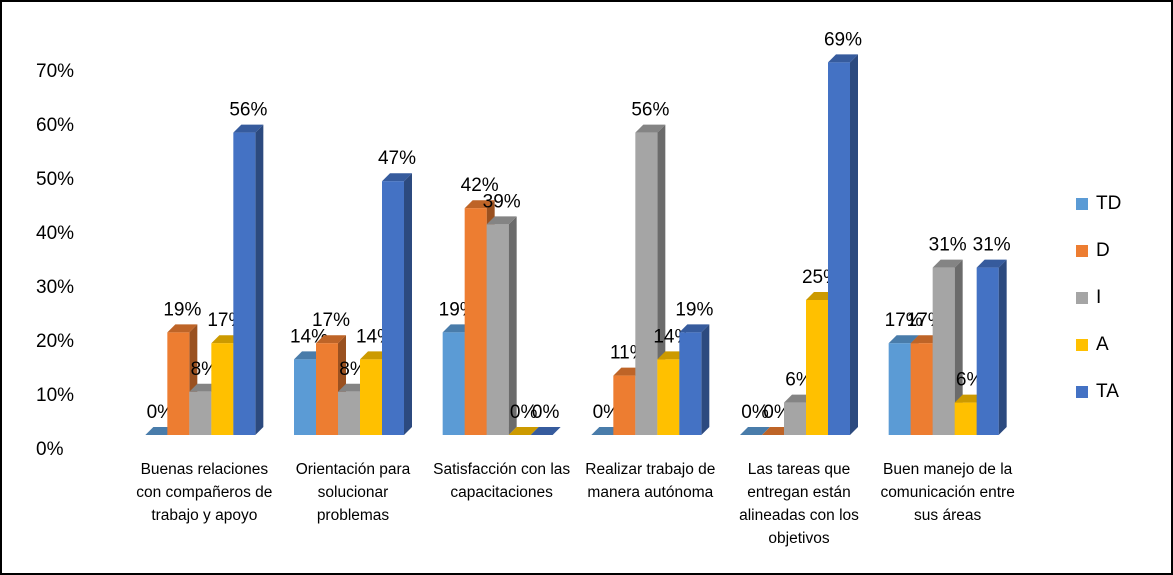  Describe the element at coordinates (55, 71) in the screenshot. I see `y-tick-label: 70%` at that location.